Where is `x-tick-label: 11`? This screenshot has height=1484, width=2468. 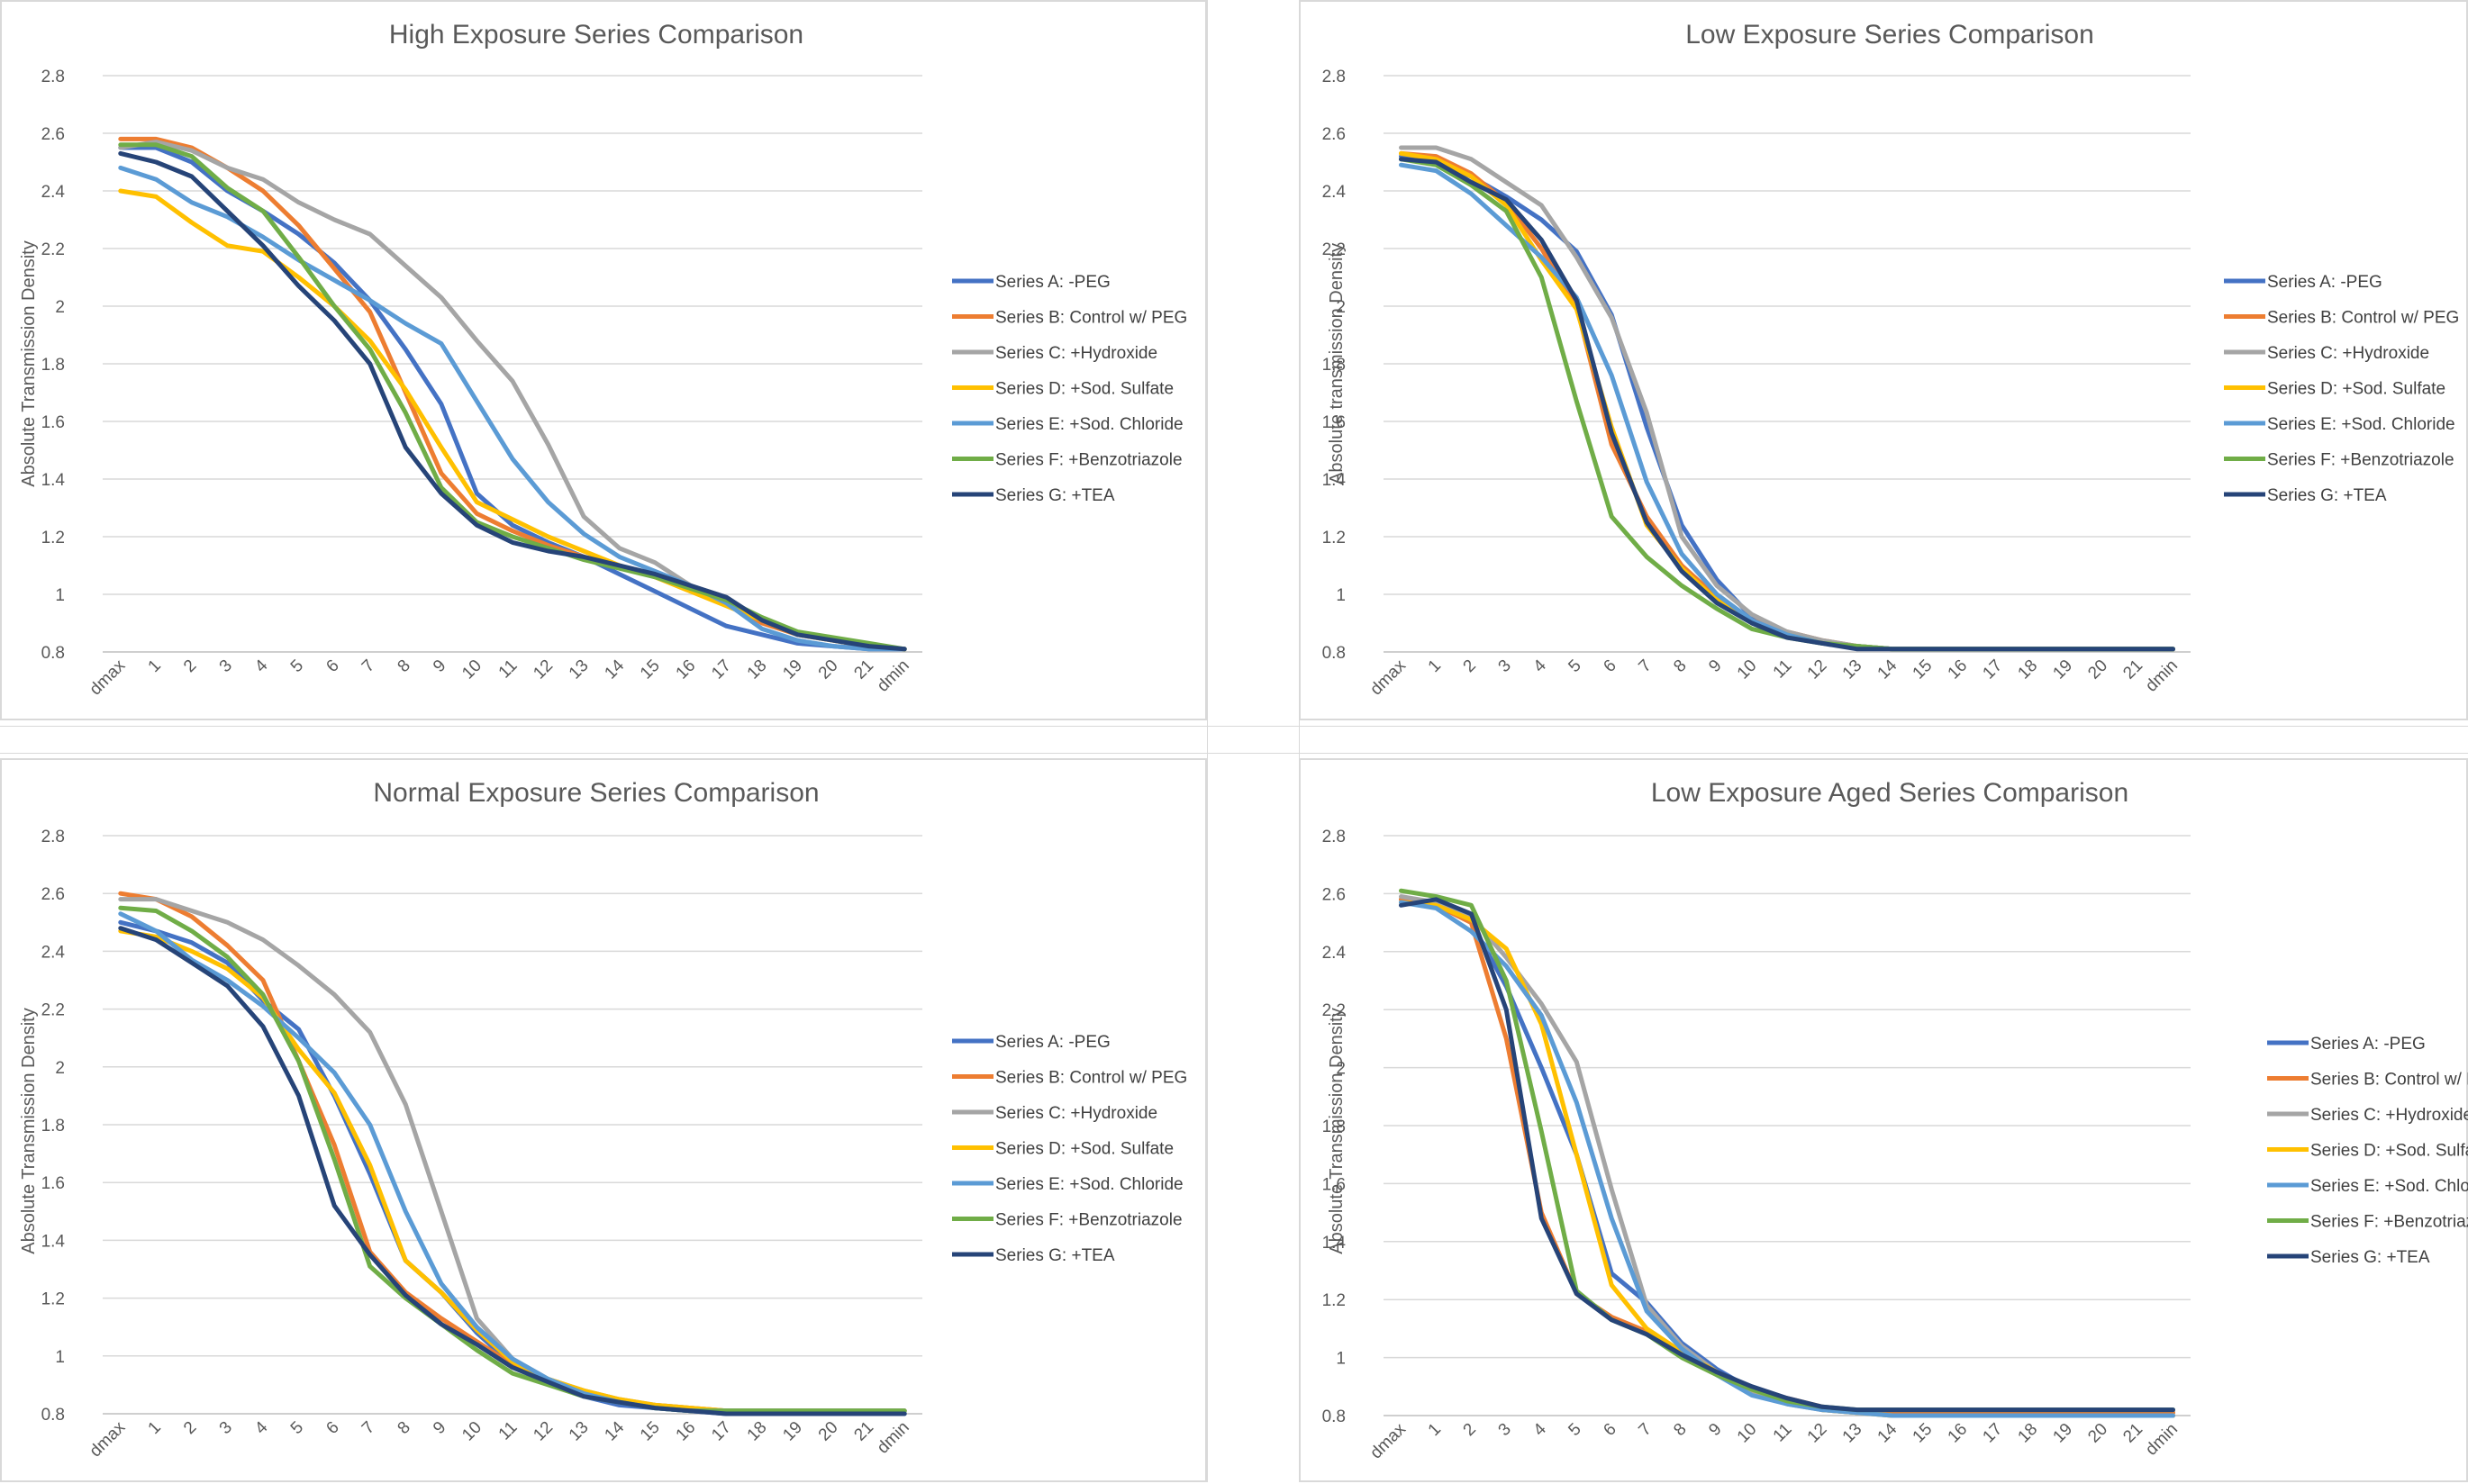 x-tick-label: 11 is located at coordinates (1783, 669).